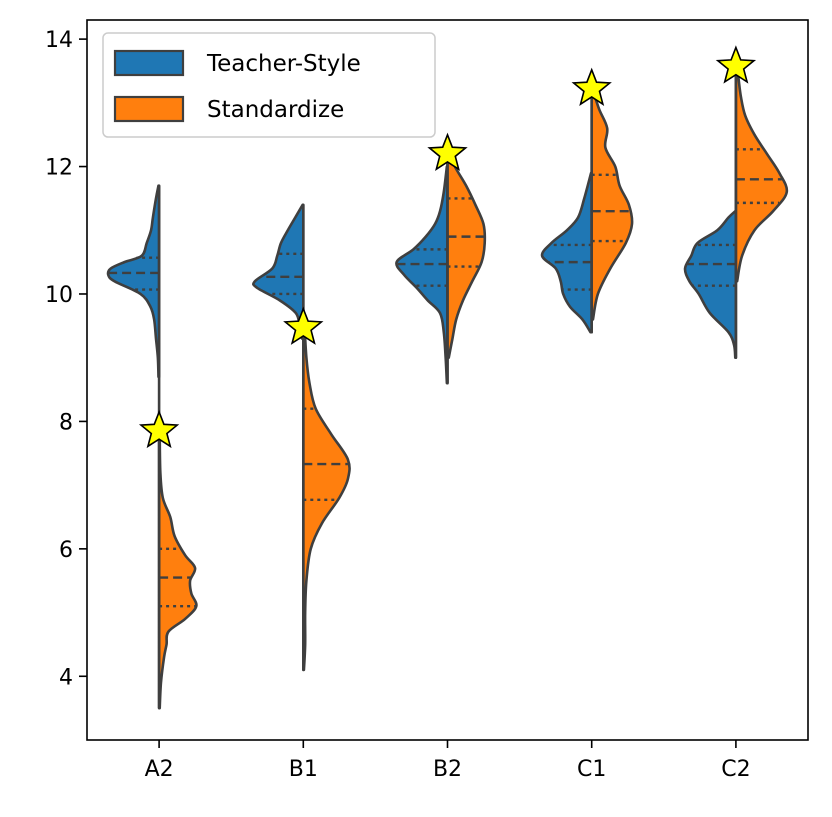 This screenshot has width=832, height=817. I want to click on y-tick-label: 6, so click(66, 550).